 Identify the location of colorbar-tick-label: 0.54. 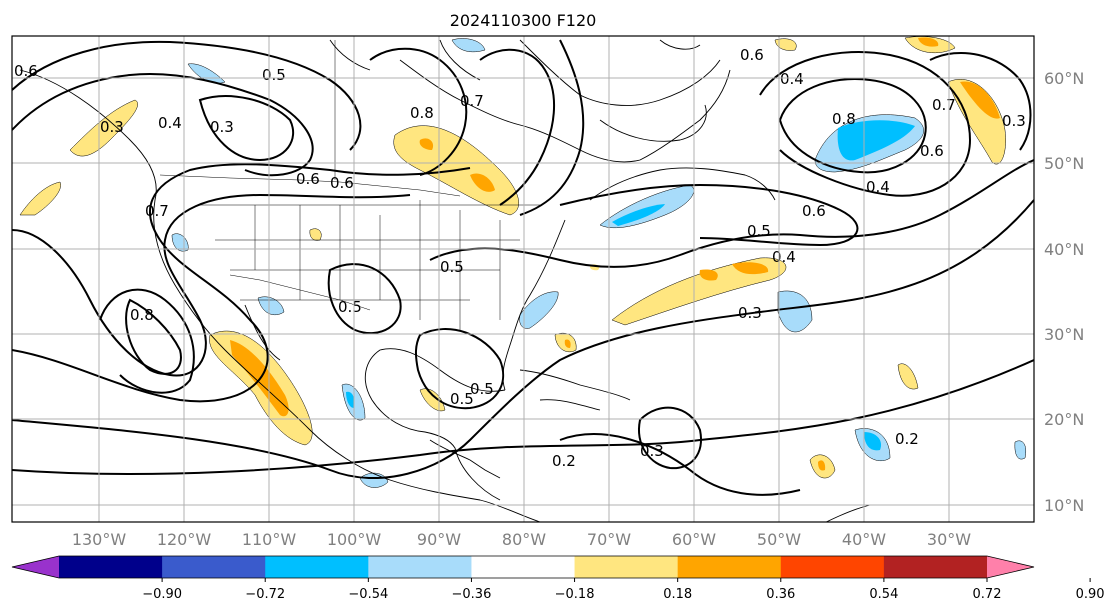
(883, 594).